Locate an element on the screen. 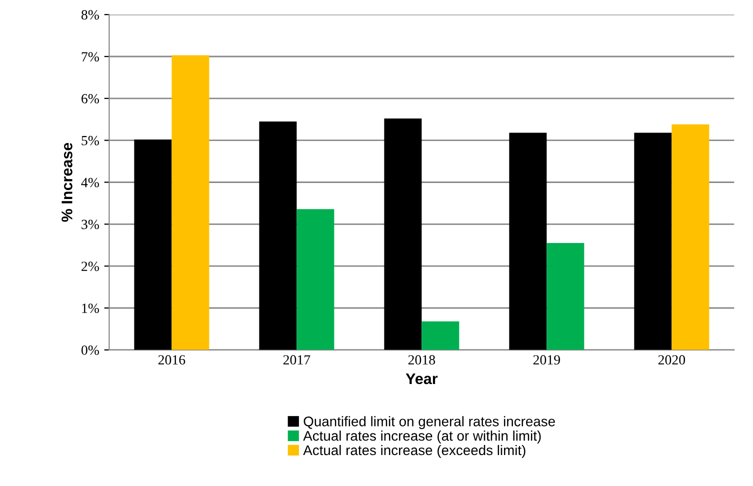  legend-label: Quantified limit on general rates increase is located at coordinates (429, 423).